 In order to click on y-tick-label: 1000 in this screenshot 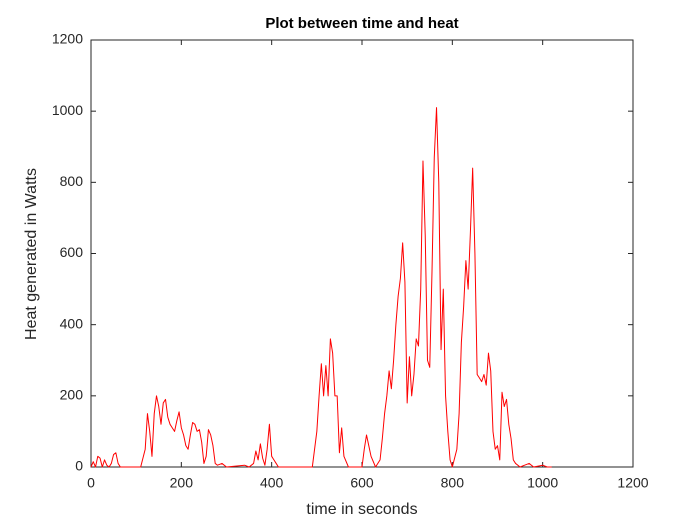, I will do `click(67, 110)`.